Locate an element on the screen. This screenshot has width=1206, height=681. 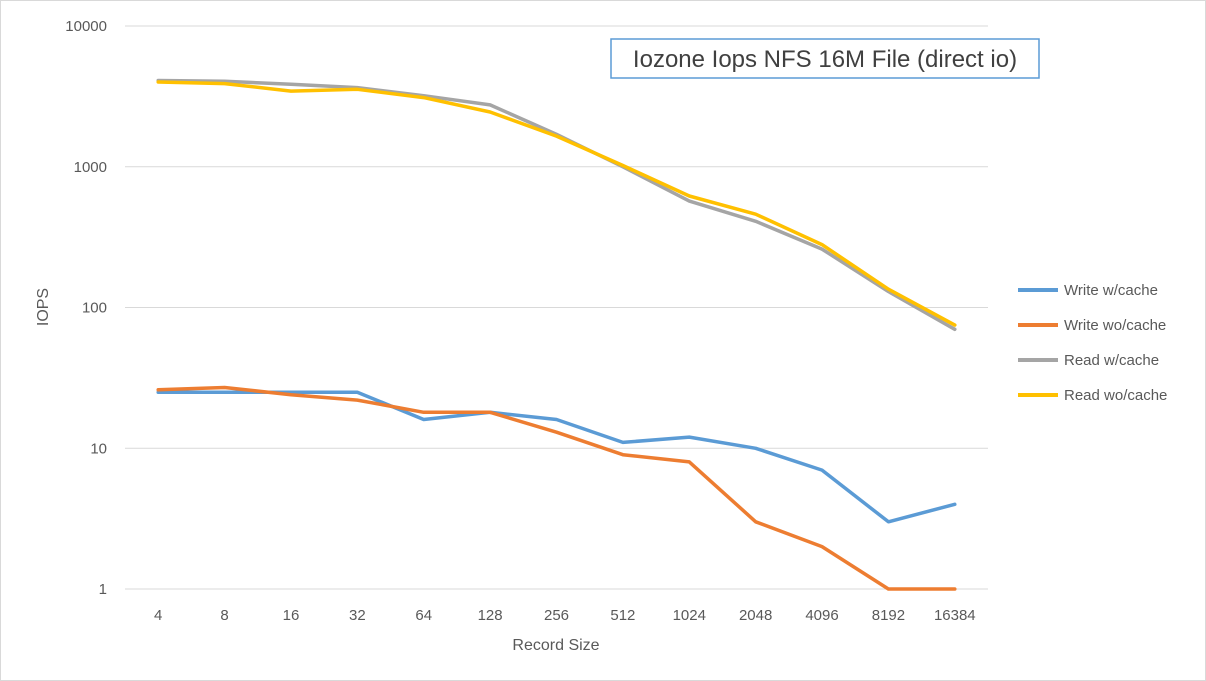
x-tick-label: 8 is located at coordinates (224, 615).